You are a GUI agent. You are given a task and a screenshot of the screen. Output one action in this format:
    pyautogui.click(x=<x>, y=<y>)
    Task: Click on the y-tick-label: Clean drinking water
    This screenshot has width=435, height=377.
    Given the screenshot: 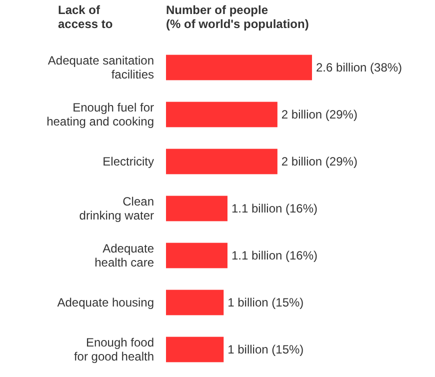 What is the action you would take?
    pyautogui.click(x=116, y=208)
    